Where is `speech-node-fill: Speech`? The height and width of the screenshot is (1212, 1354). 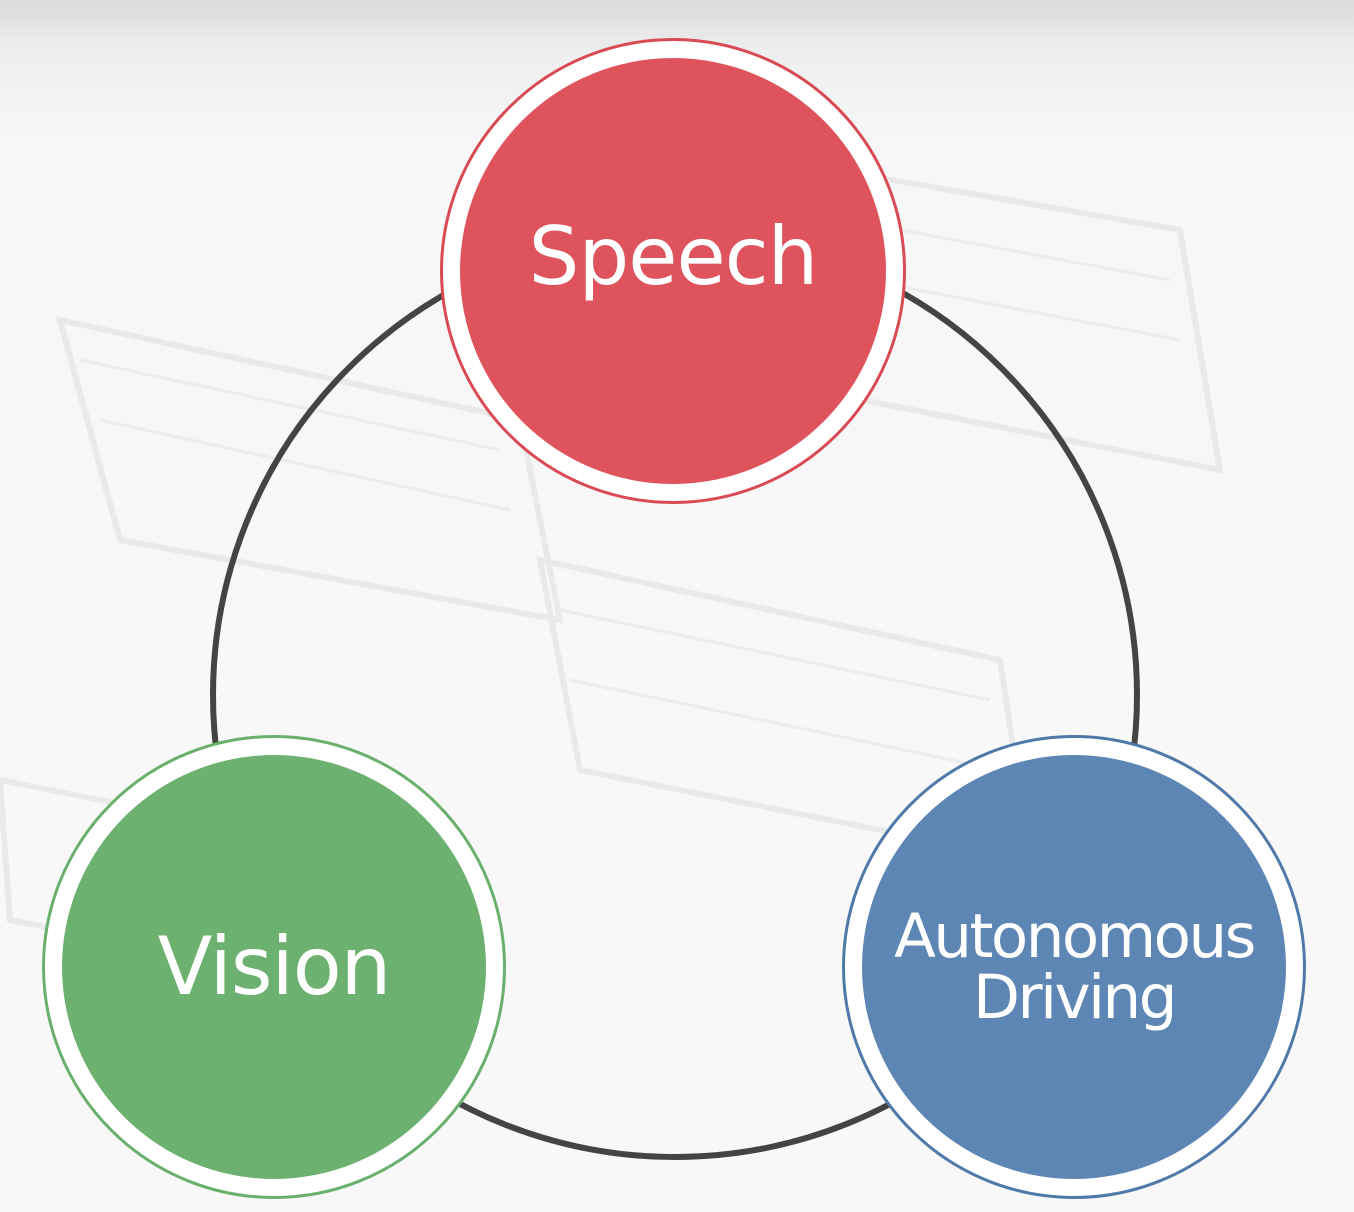
speech-node-fill: Speech is located at coordinates (673, 271).